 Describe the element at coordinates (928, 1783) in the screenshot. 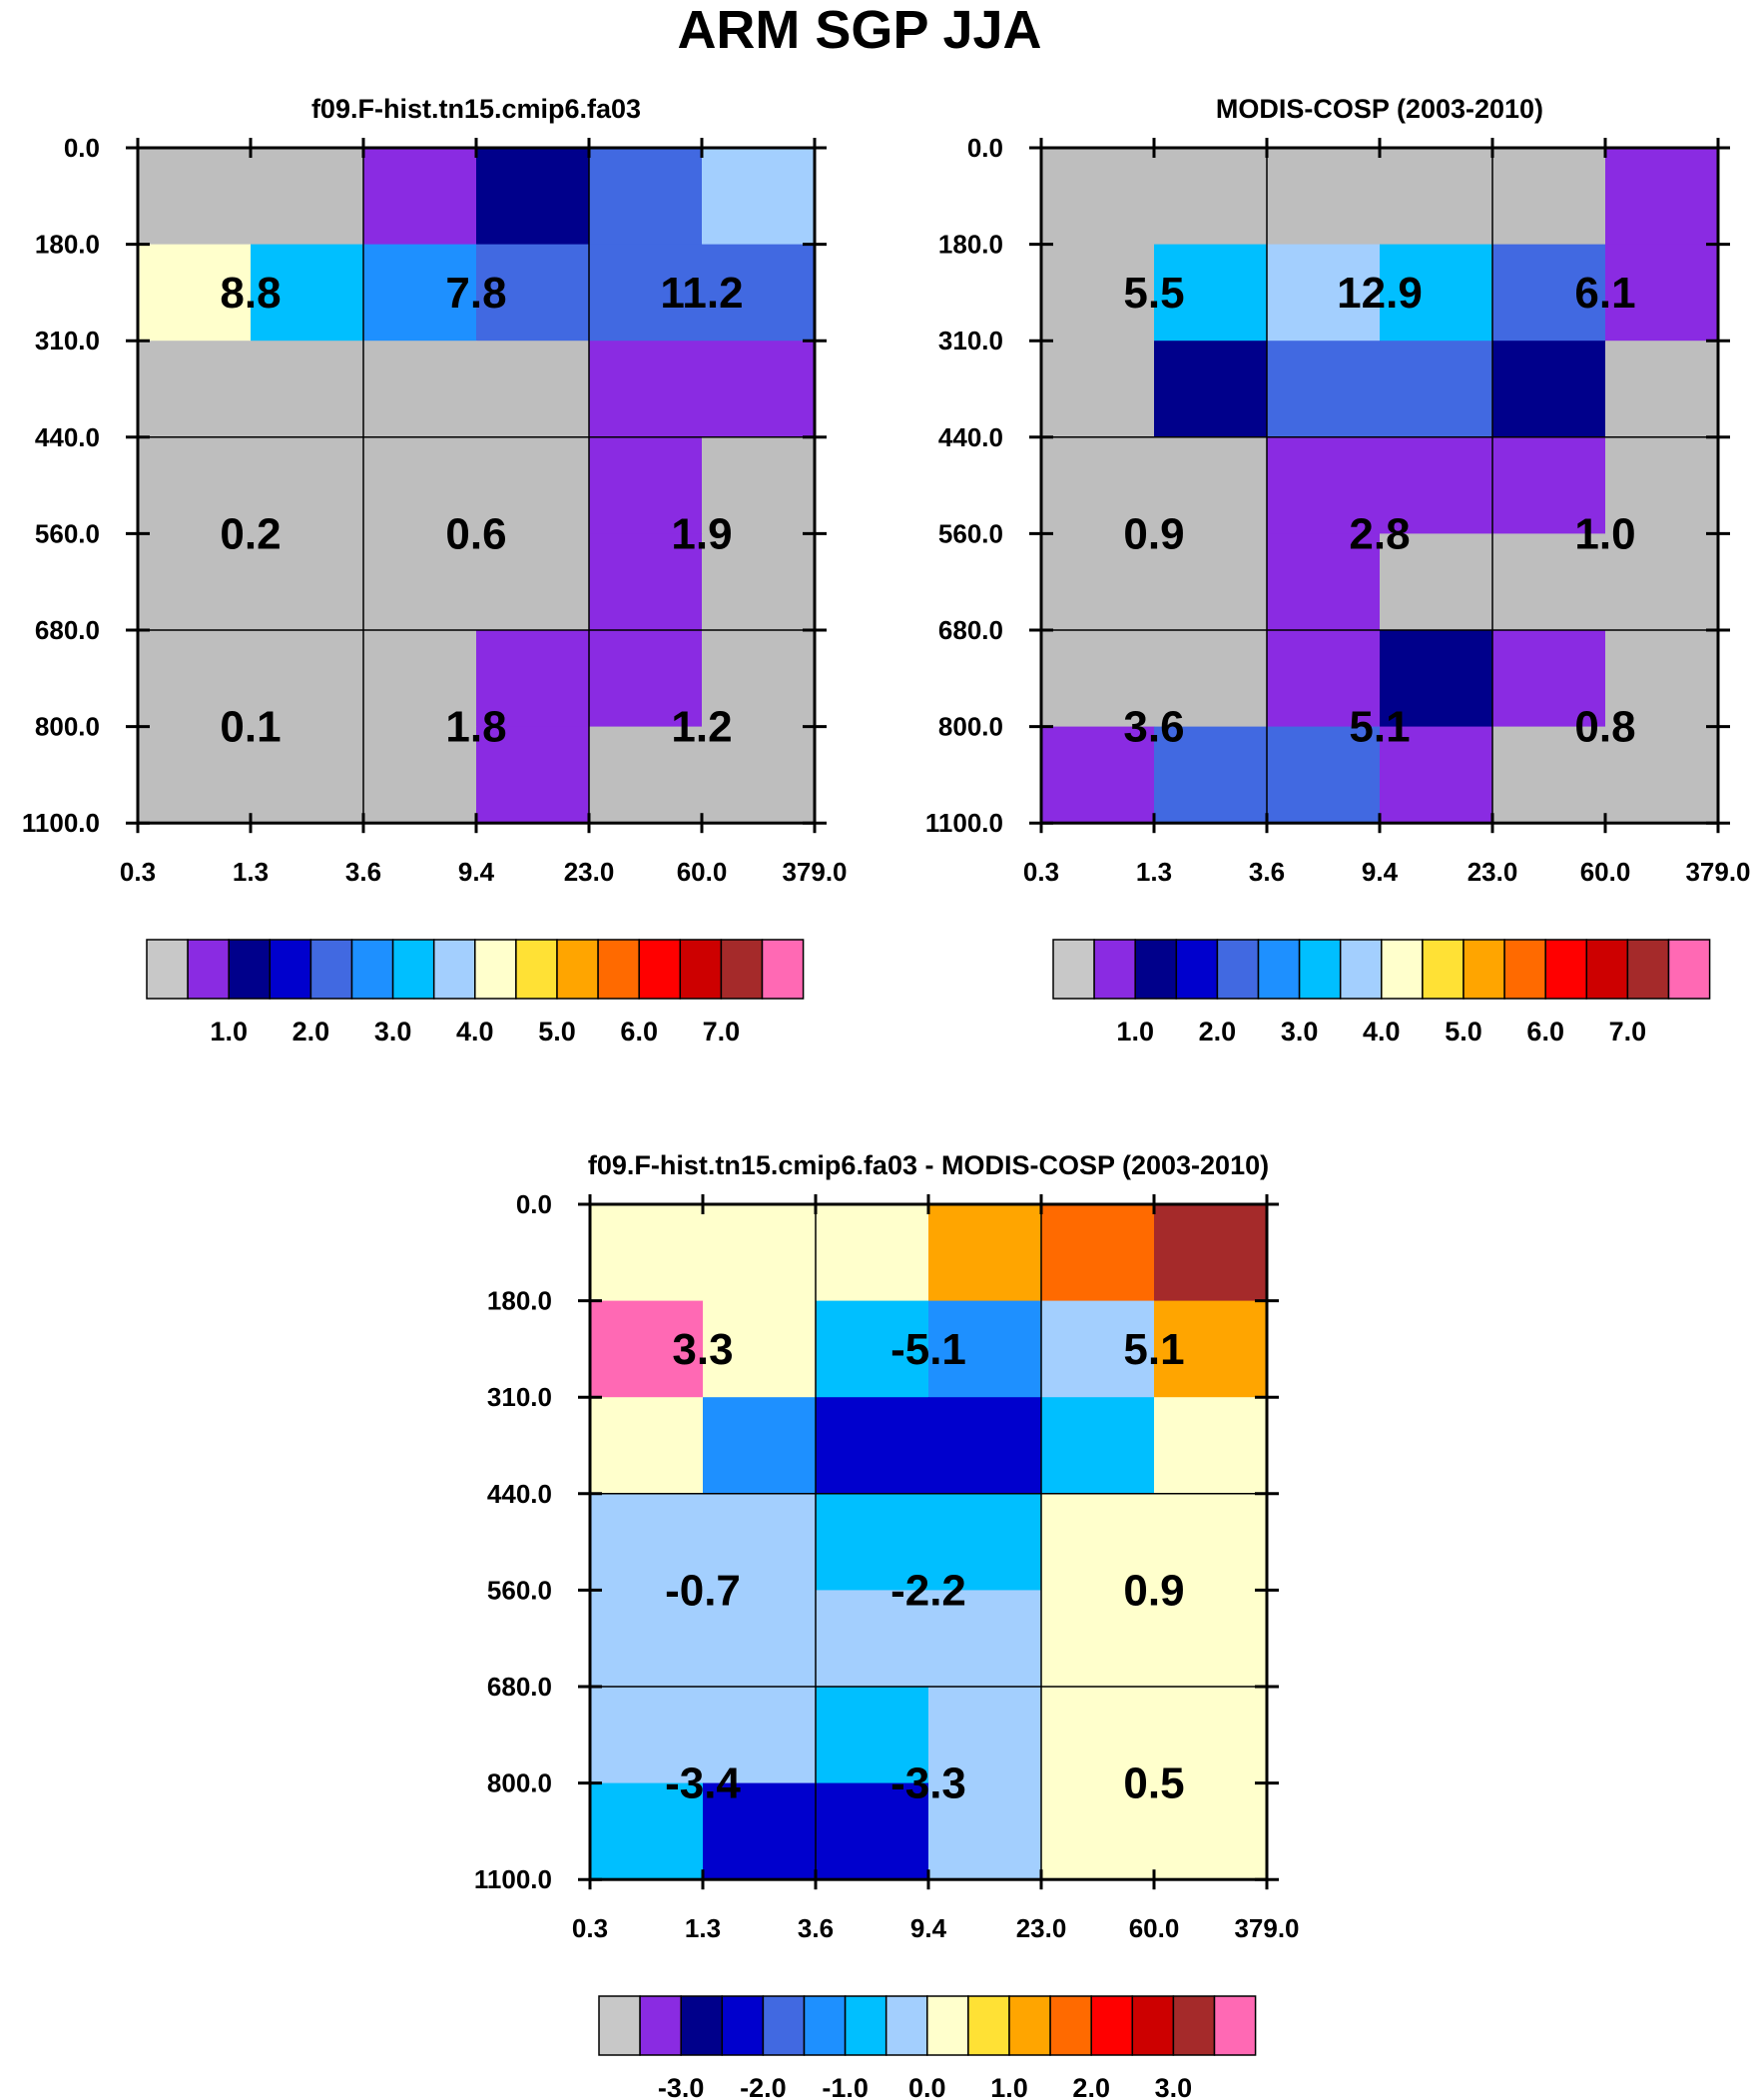

I see `cell-value-label: -3.3` at that location.